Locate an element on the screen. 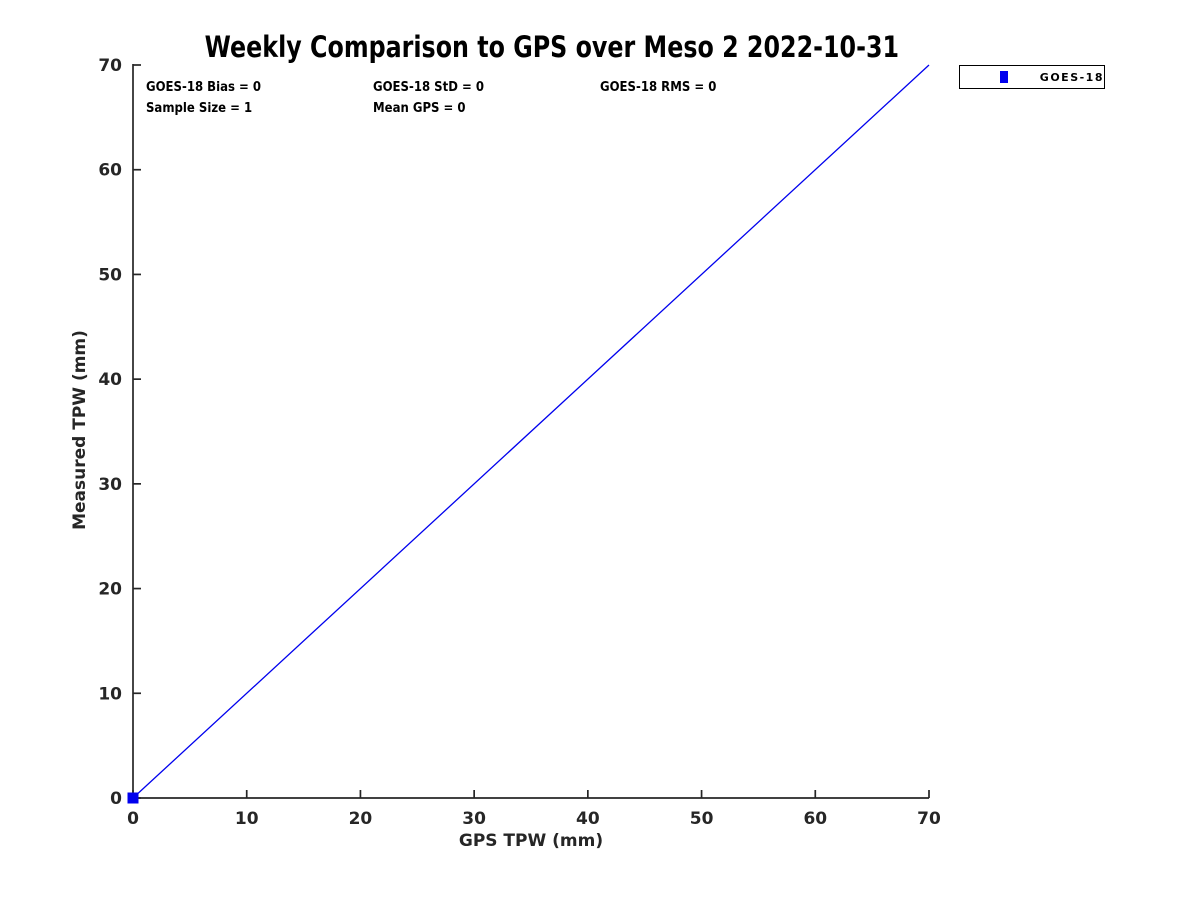 This screenshot has width=1200, height=900. y-tick-label: 10 is located at coordinates (110, 694).